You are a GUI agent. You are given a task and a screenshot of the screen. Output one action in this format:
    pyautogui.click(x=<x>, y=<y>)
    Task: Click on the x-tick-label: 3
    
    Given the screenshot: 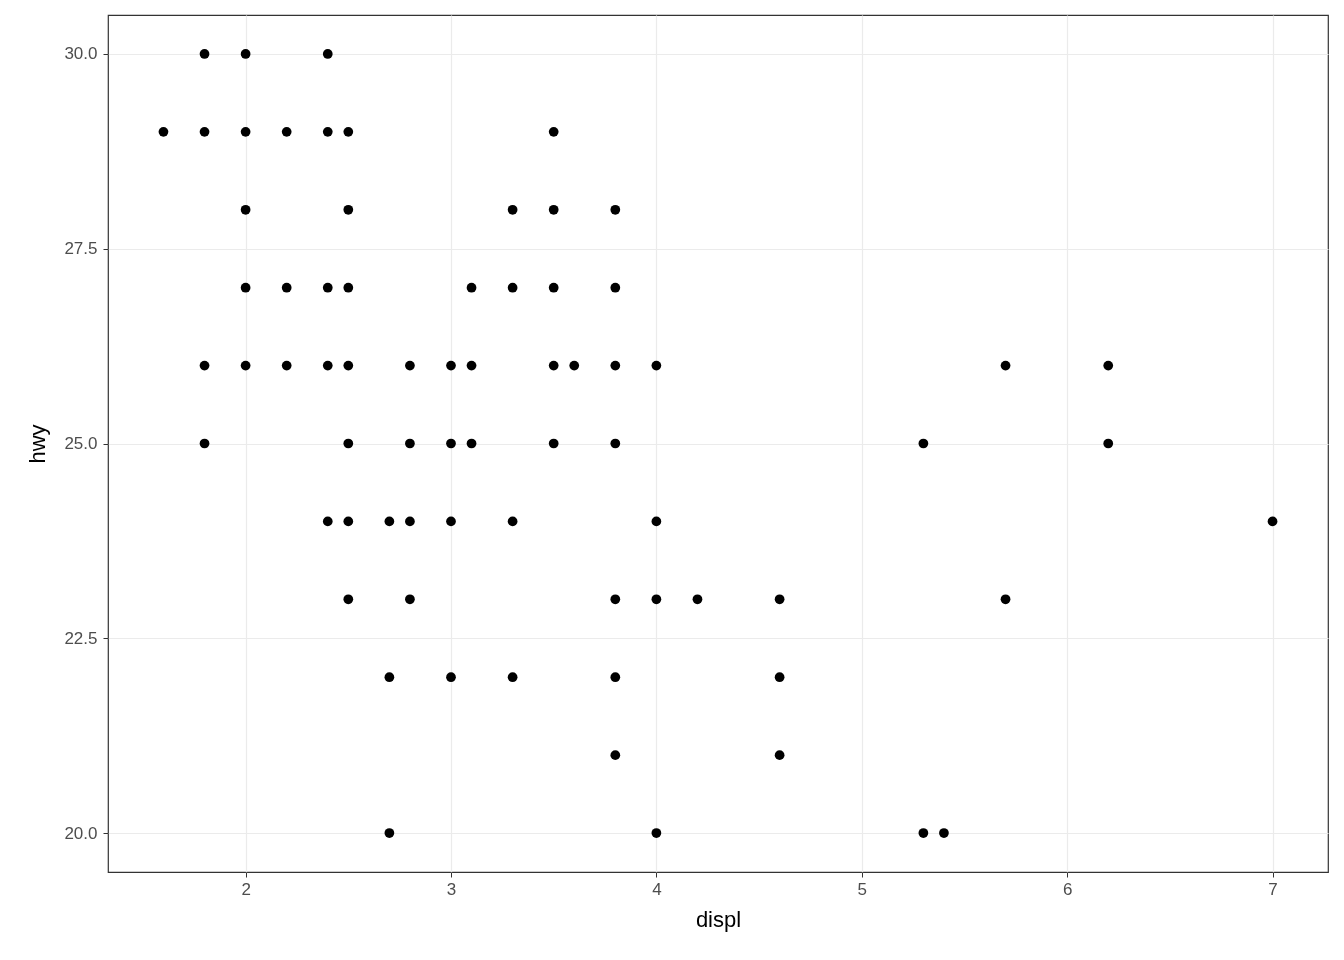 What is the action you would take?
    pyautogui.click(x=451, y=889)
    